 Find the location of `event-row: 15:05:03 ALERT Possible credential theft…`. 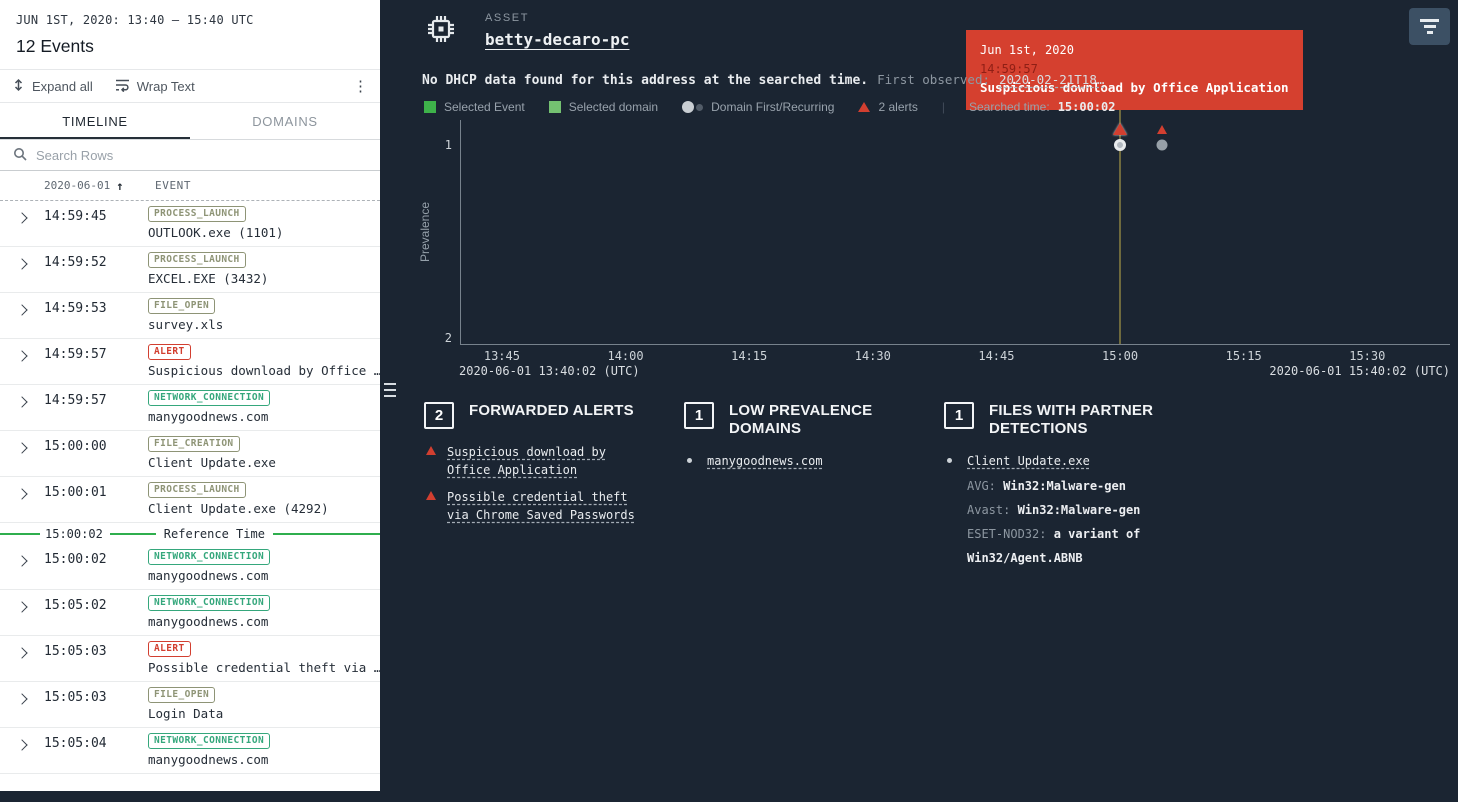

event-row: 15:05:03 ALERT Possible credential theft… is located at coordinates (190, 659).